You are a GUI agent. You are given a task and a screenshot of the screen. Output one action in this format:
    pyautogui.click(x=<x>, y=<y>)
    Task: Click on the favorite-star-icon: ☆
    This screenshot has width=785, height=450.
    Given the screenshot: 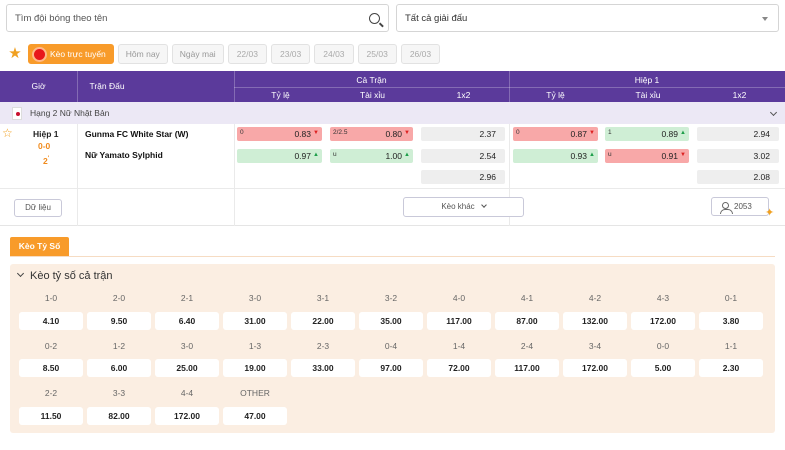 What is the action you would take?
    pyautogui.click(x=7, y=133)
    